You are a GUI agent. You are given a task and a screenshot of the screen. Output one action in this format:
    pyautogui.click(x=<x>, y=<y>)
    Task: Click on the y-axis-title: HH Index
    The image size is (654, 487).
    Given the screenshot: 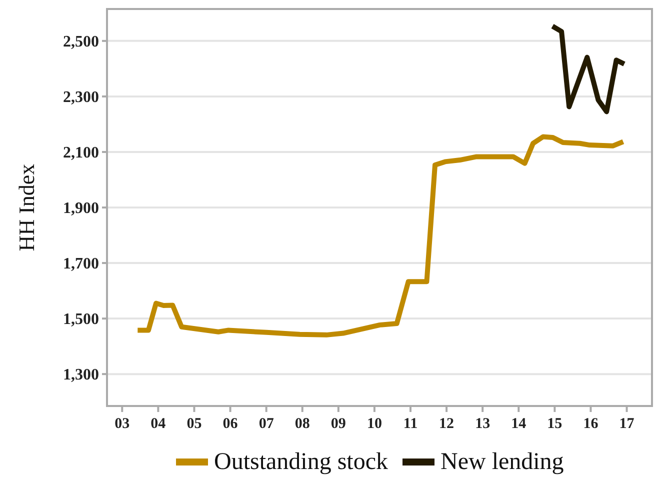 What is the action you would take?
    pyautogui.click(x=26, y=208)
    